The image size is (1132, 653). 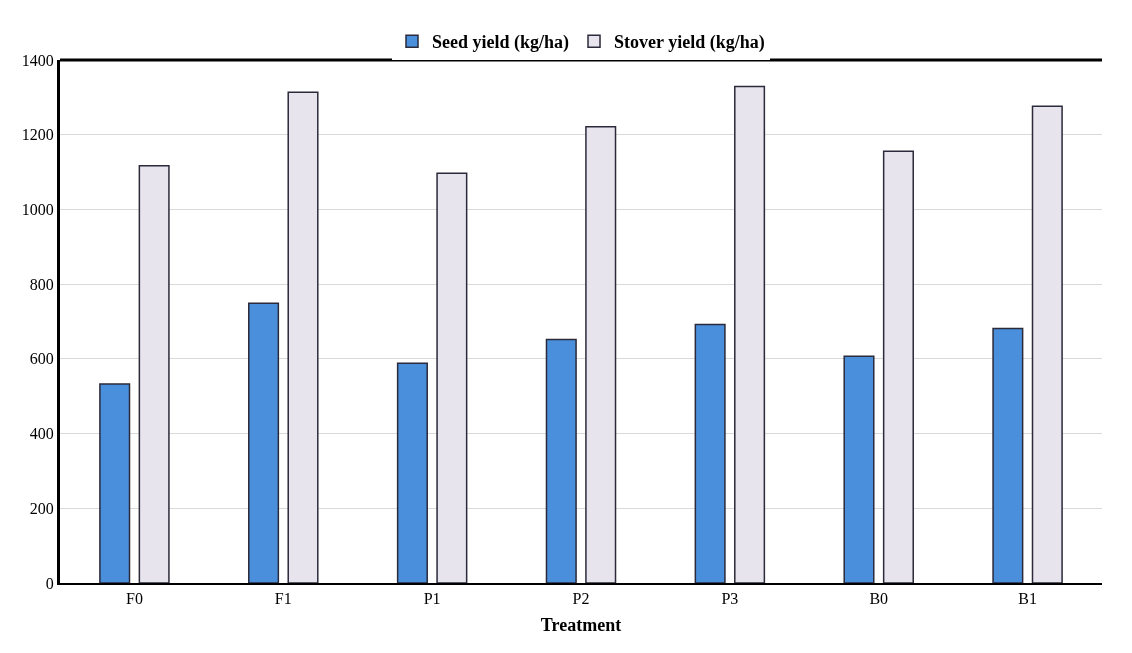 I want to click on x-tick-label: F1, so click(x=283, y=598).